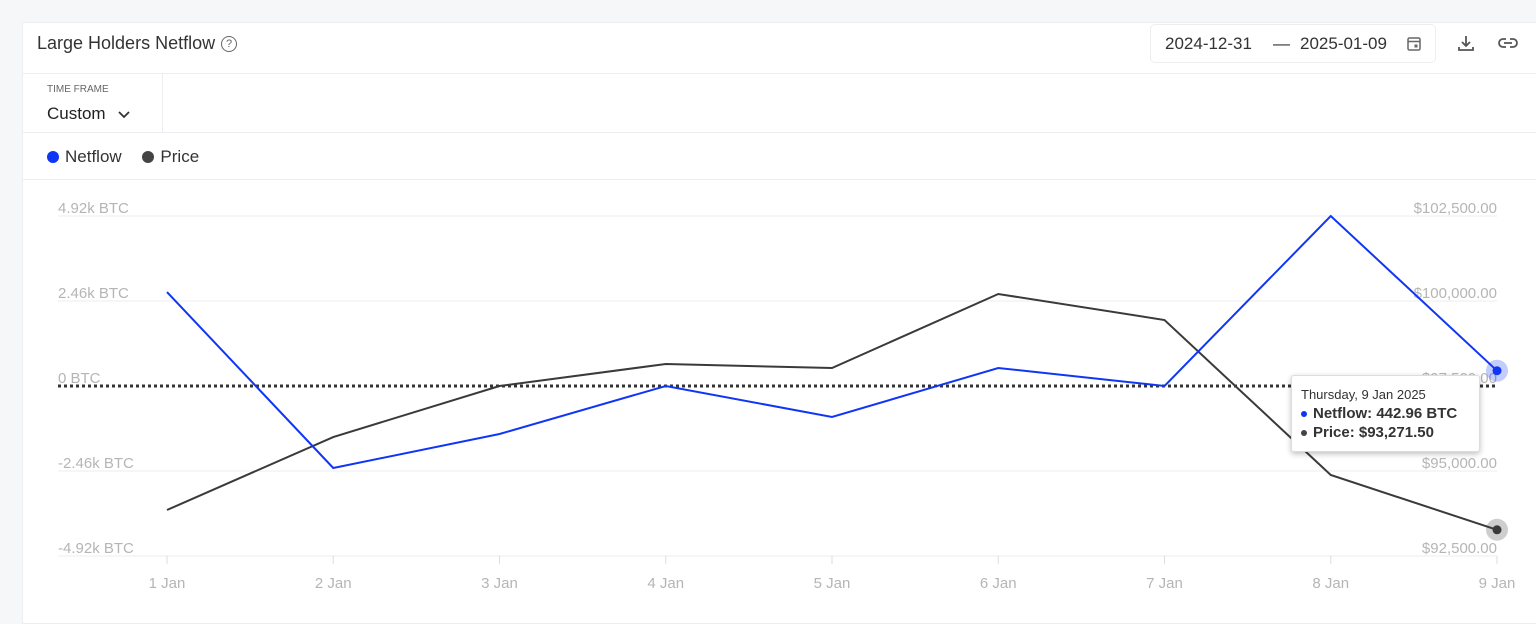  Describe the element at coordinates (78, 89) in the screenshot. I see `timeframe-label: TIME FRAME` at that location.